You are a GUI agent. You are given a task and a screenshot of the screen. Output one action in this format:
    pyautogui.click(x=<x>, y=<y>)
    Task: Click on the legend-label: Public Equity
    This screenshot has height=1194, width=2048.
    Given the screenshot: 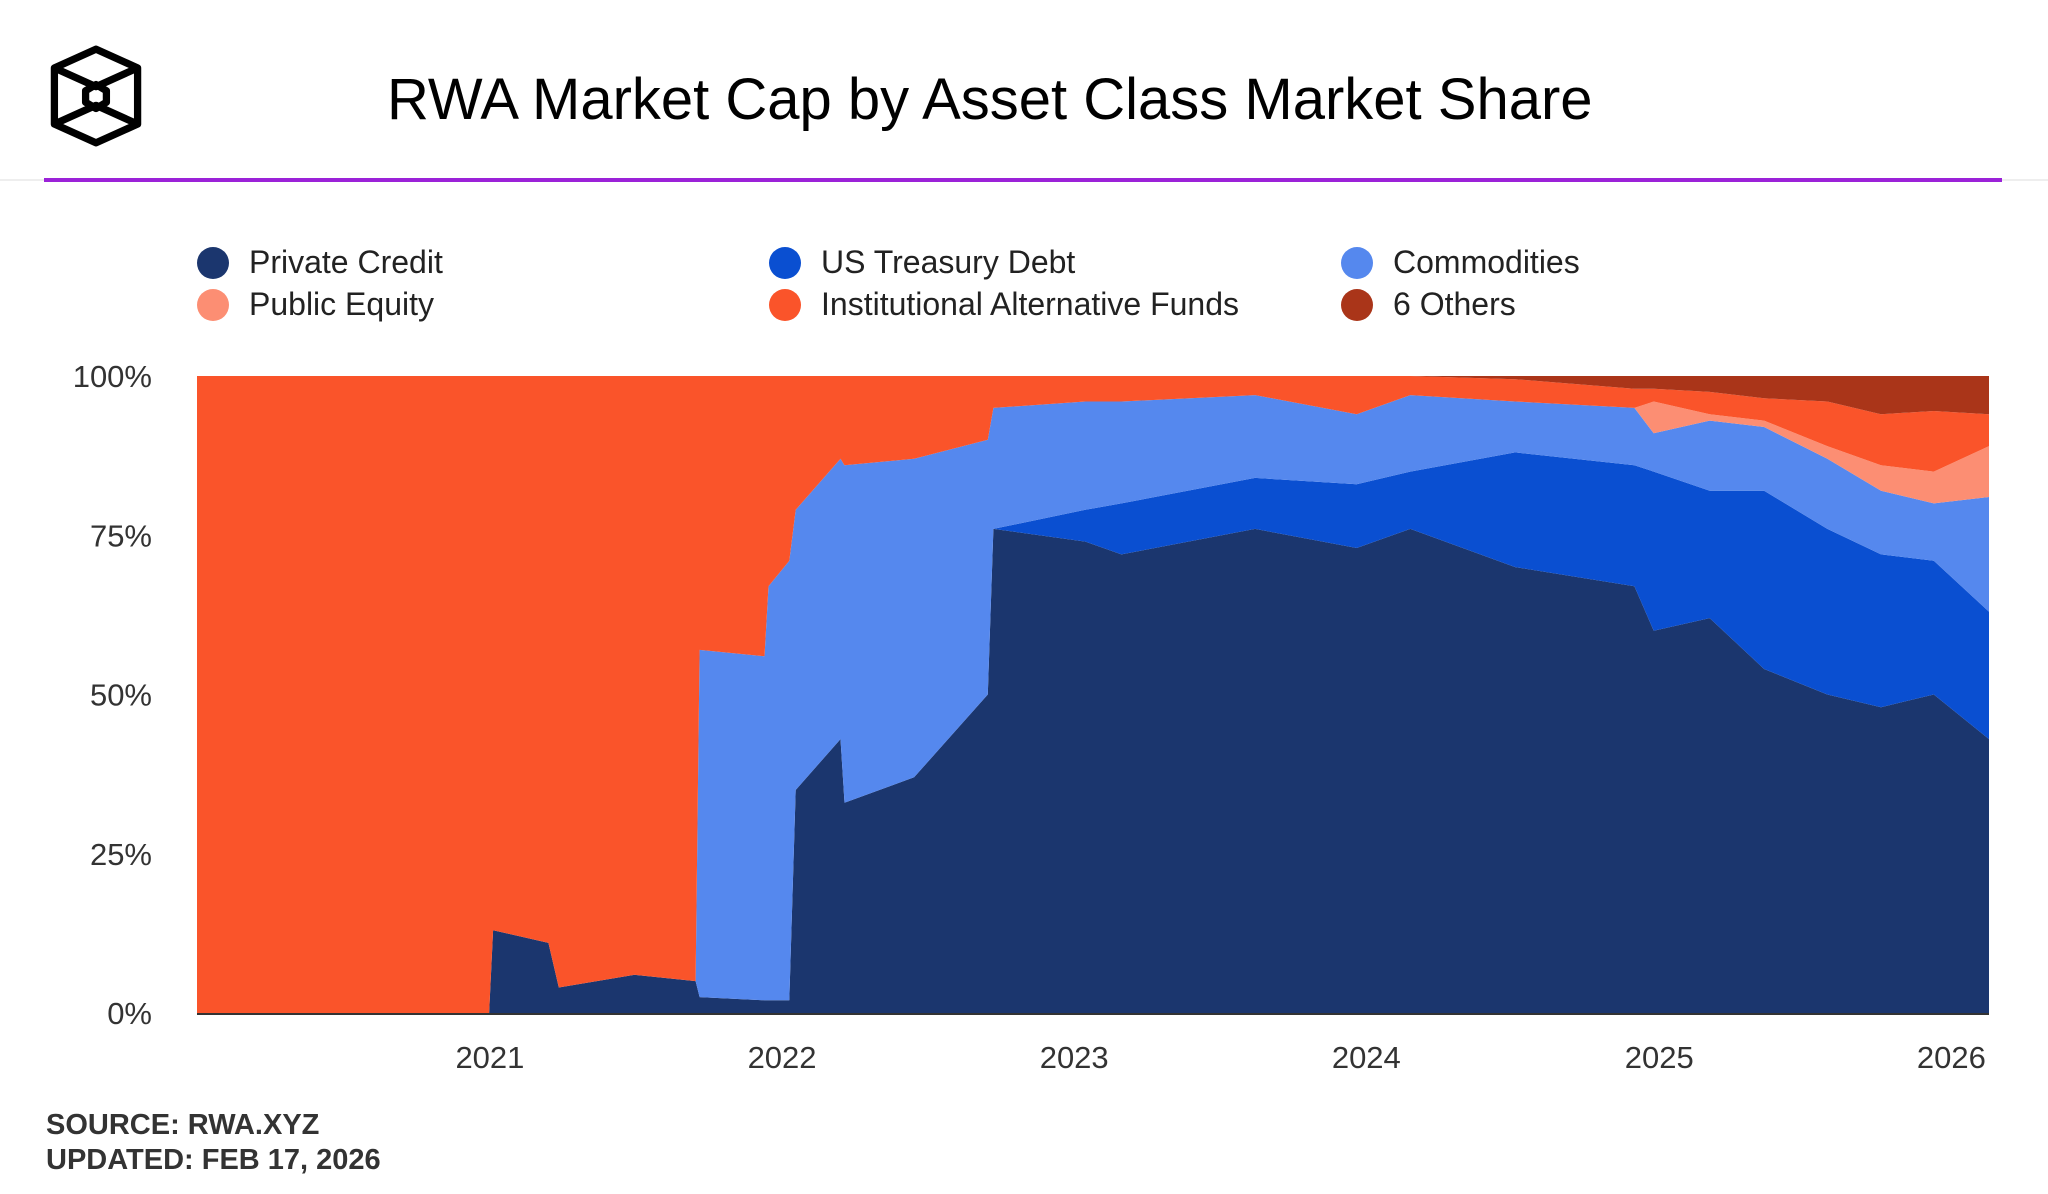 What is the action you would take?
    pyautogui.click(x=341, y=304)
    